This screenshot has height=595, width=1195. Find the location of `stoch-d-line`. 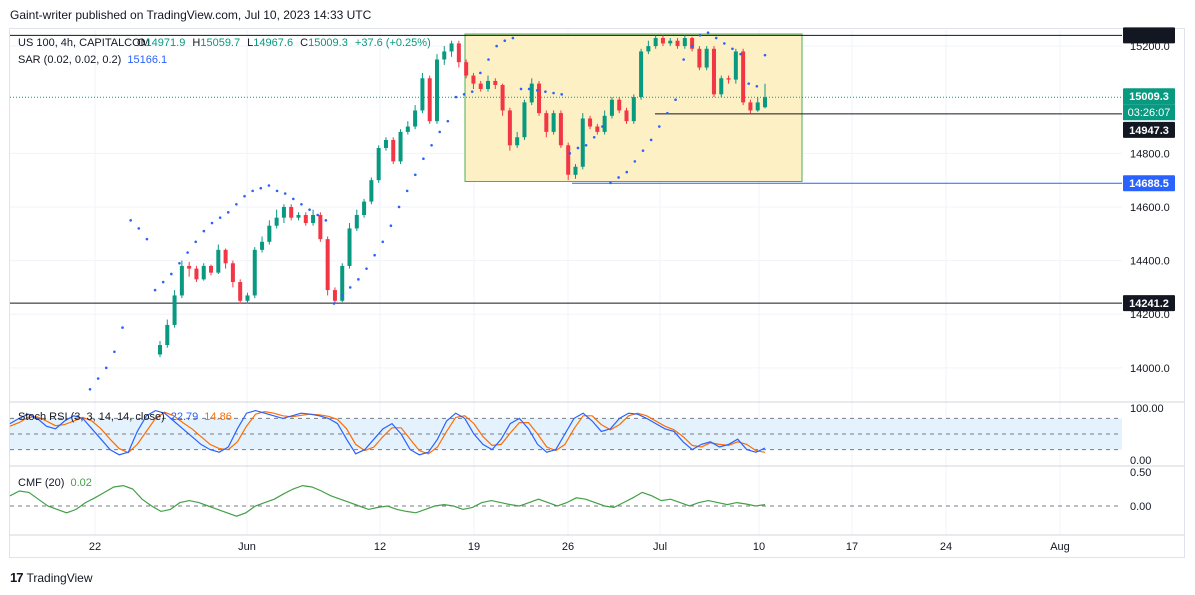

stoch-d-line is located at coordinates (387, 432).